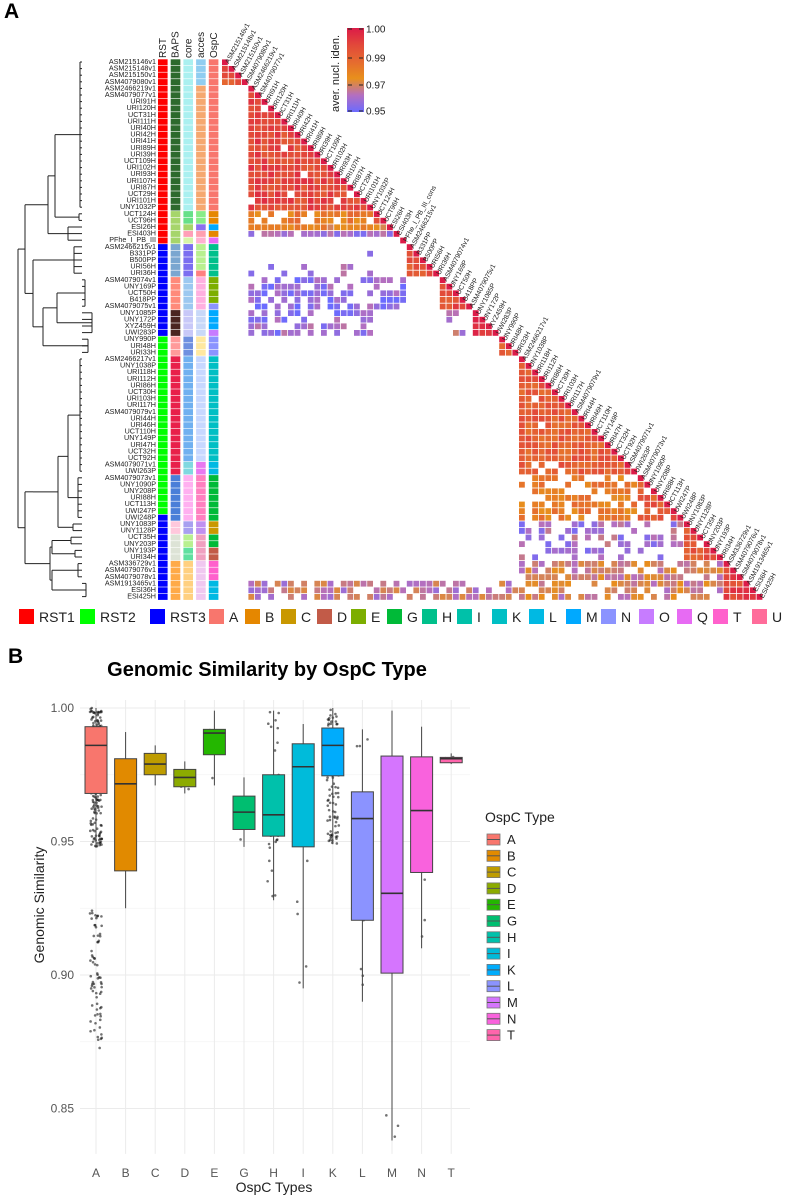  I want to click on row-label: UWI263P, so click(140, 470).